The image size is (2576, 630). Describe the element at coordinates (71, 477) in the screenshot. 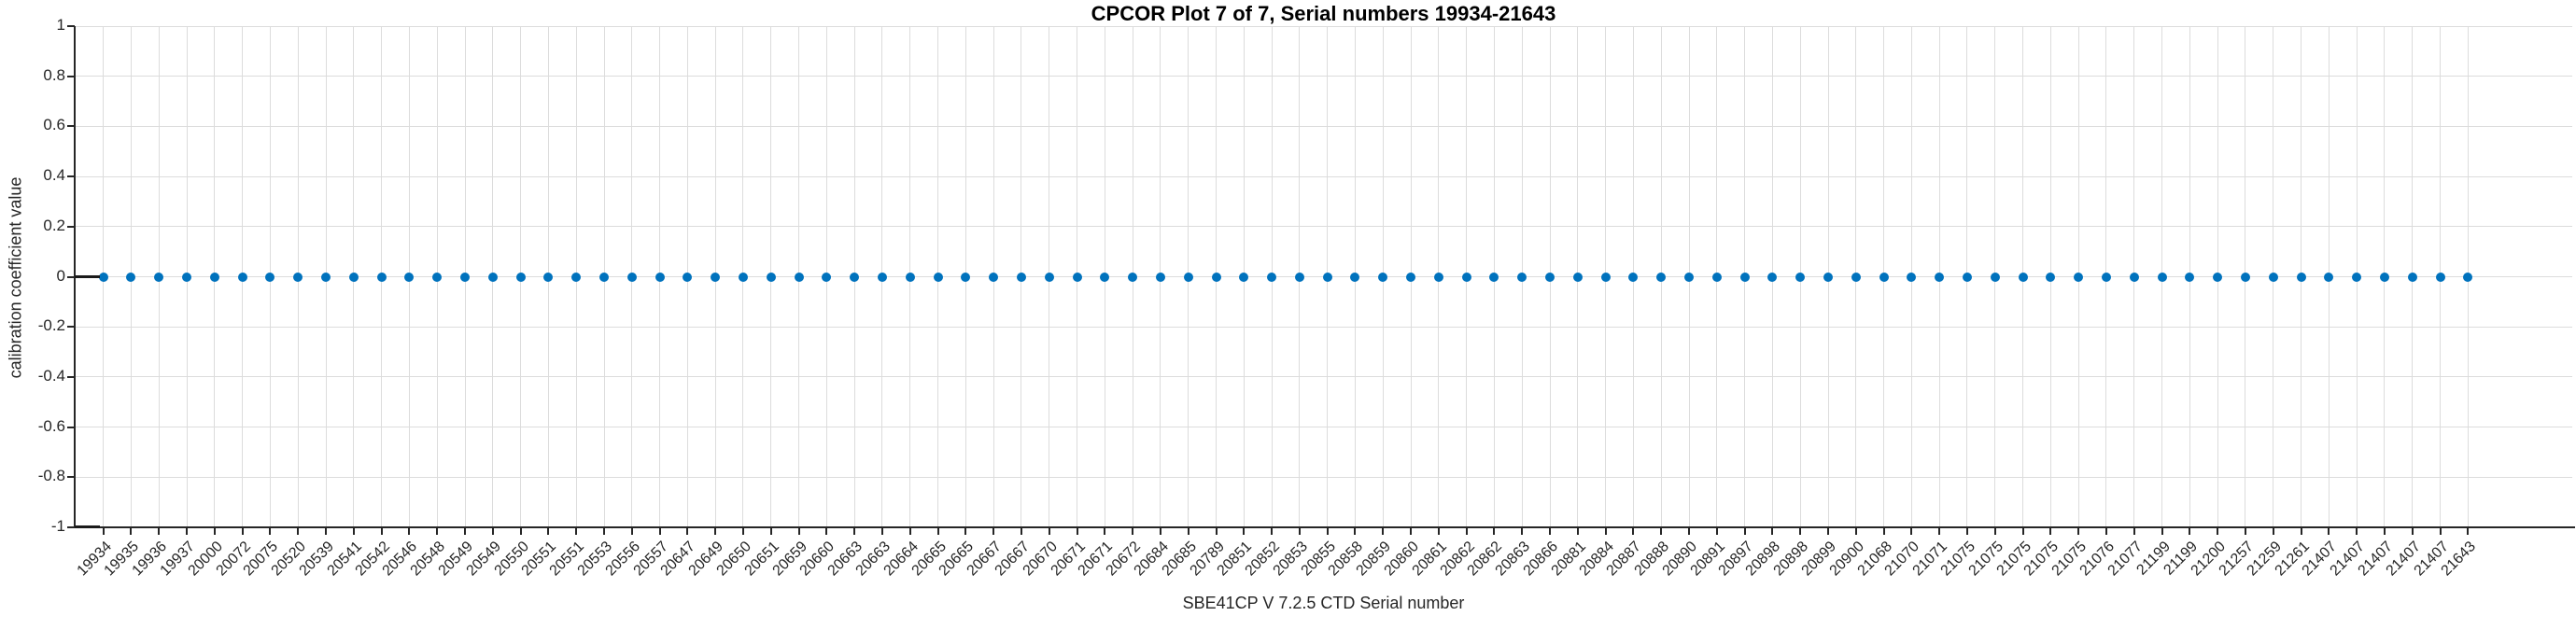

I see `y-tick-mark` at that location.